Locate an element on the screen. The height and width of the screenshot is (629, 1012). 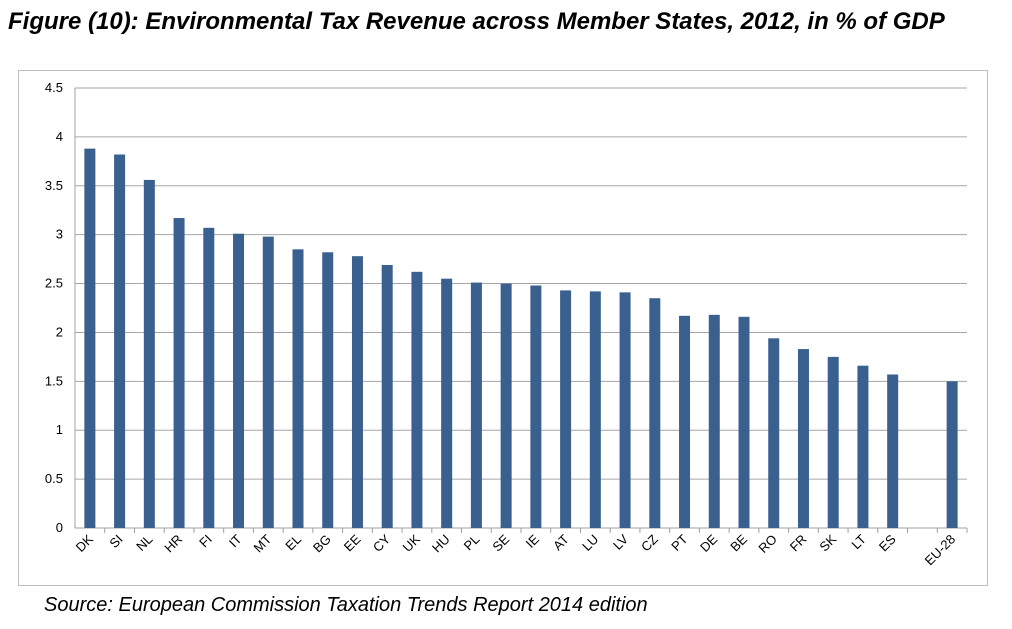
y-tick-label: 0 is located at coordinates (59, 527).